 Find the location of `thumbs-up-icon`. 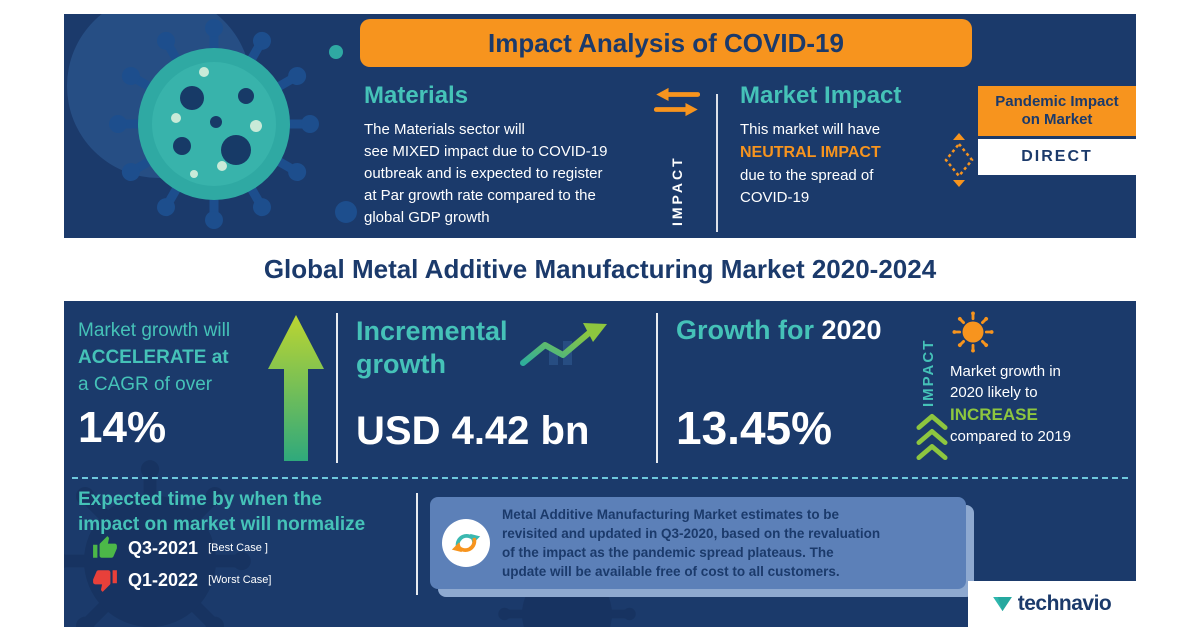

thumbs-up-icon is located at coordinates (105, 547).